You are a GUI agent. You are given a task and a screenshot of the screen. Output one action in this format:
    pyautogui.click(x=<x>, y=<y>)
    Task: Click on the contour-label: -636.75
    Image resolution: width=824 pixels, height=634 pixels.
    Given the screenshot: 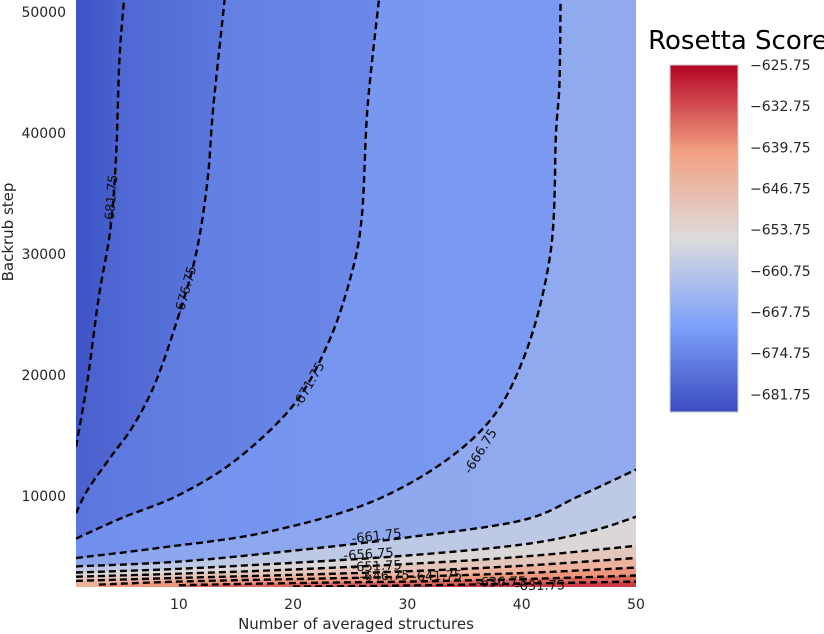 What is the action you would take?
    pyautogui.click(x=501, y=583)
    